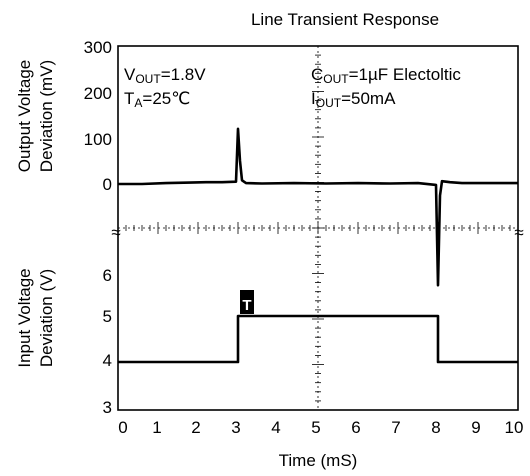 This screenshot has width=530, height=476. Describe the element at coordinates (130, 74) in the screenshot. I see `vout-main: V` at that location.